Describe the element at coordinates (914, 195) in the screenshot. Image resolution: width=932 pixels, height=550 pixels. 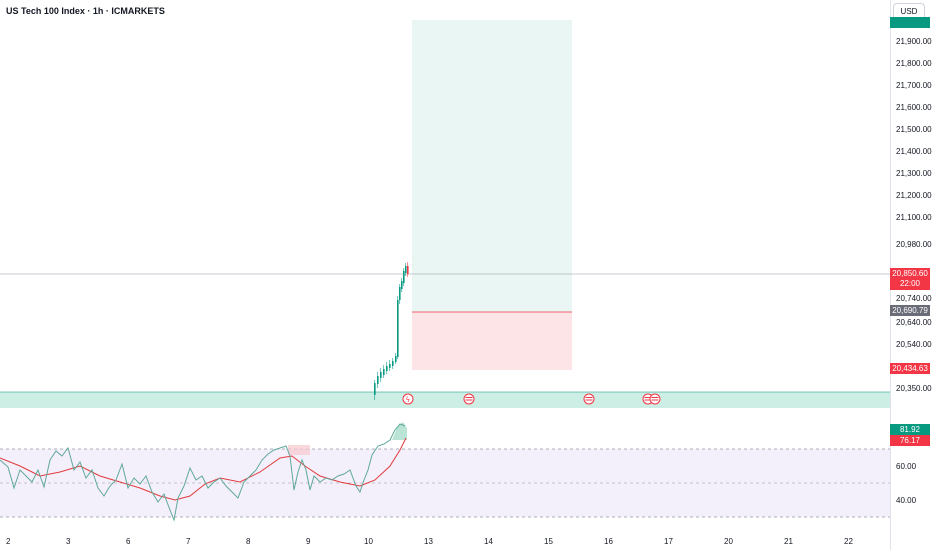
I see `price-label: 21,200.00` at that location.